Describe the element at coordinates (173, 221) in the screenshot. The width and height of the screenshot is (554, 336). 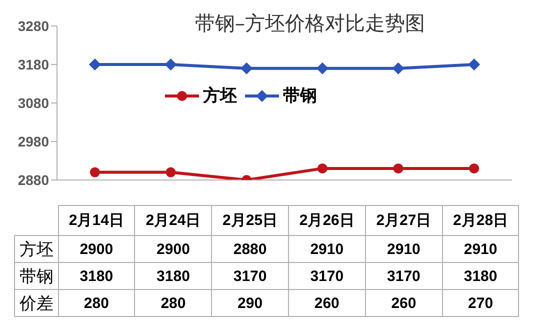
I see `x-tick-label: 2月24日` at that location.